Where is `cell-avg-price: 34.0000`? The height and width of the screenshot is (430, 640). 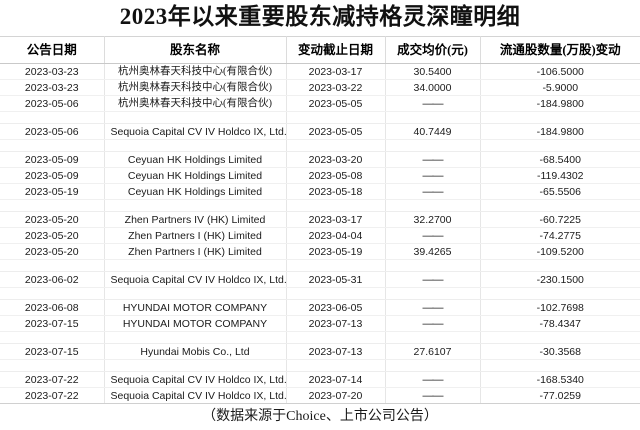
cell-avg-price: 34.0000 is located at coordinates (433, 87).